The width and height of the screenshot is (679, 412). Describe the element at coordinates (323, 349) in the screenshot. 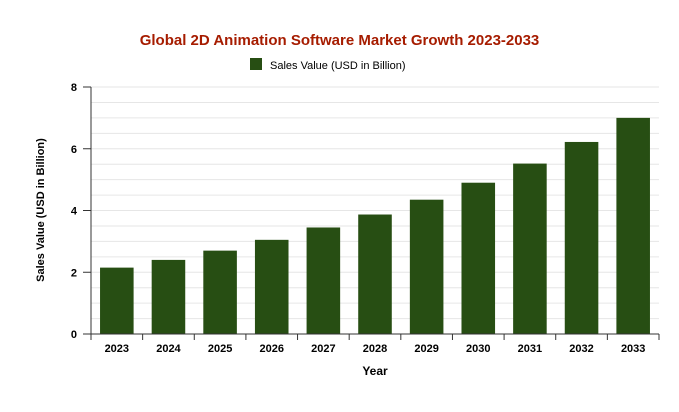

I see `x-tick-label: 2027` at that location.